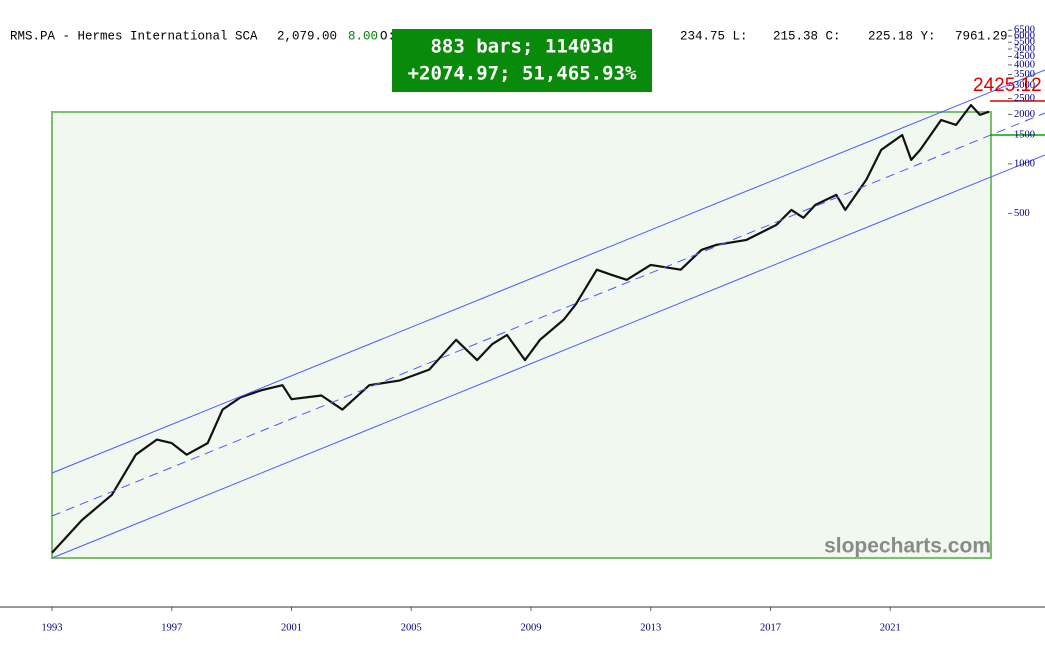 Image resolution: width=1045 pixels, height=647 pixels. Describe the element at coordinates (522, 74) in the screenshot. I see `measure-line: +2074.97; 51,465.93%` at that location.